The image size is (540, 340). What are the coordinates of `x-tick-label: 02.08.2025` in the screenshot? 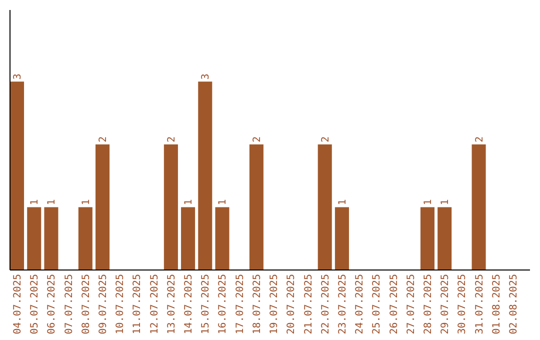 It's located at (514, 304).